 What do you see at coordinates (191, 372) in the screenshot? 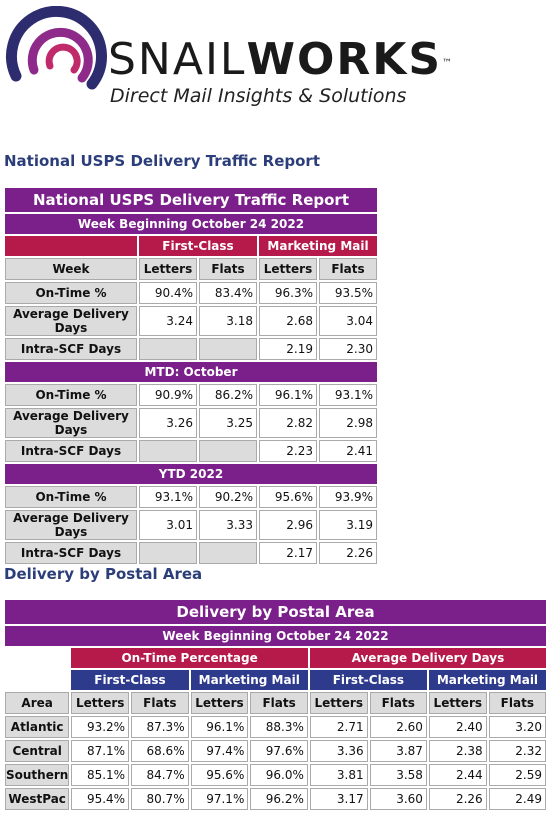
I see `table1-mtd-label: MTD: October` at bounding box center [191, 372].